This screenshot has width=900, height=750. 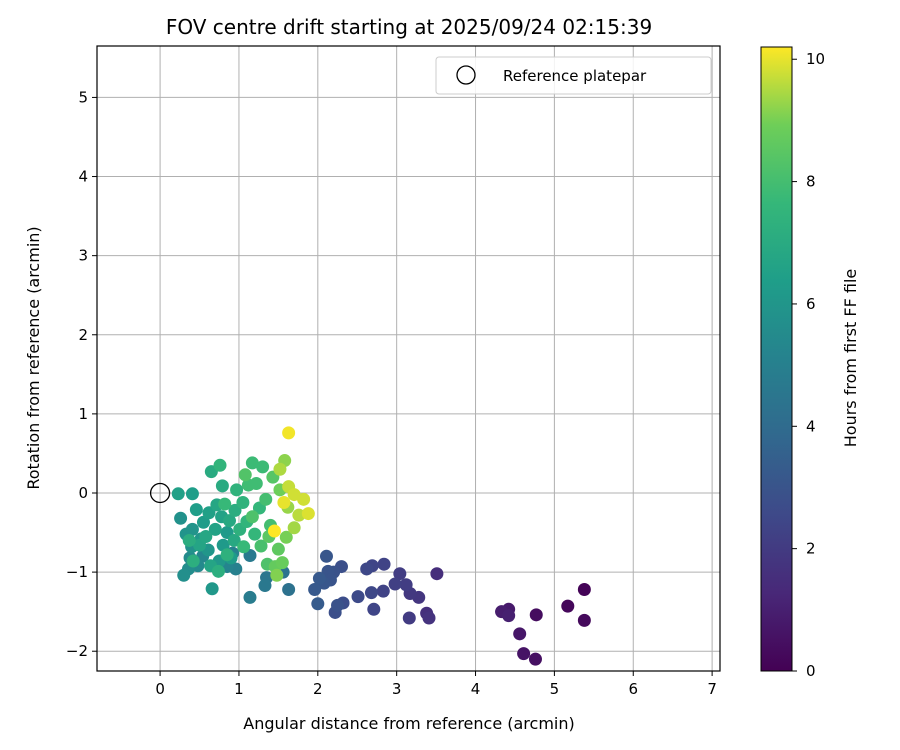 What do you see at coordinates (397, 689) in the screenshot?
I see `x-tick-label: 3` at bounding box center [397, 689].